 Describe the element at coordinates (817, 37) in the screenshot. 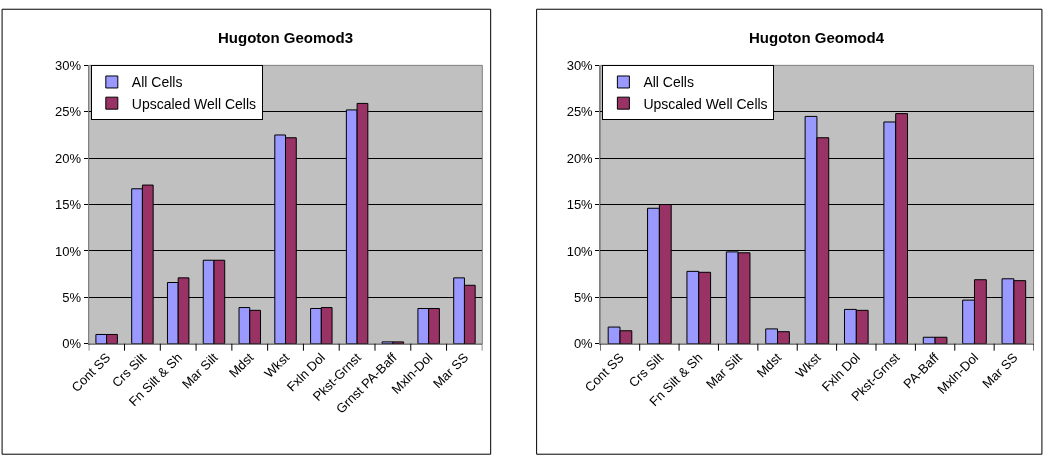

I see `chart-title: Hugoton Geomod4` at that location.